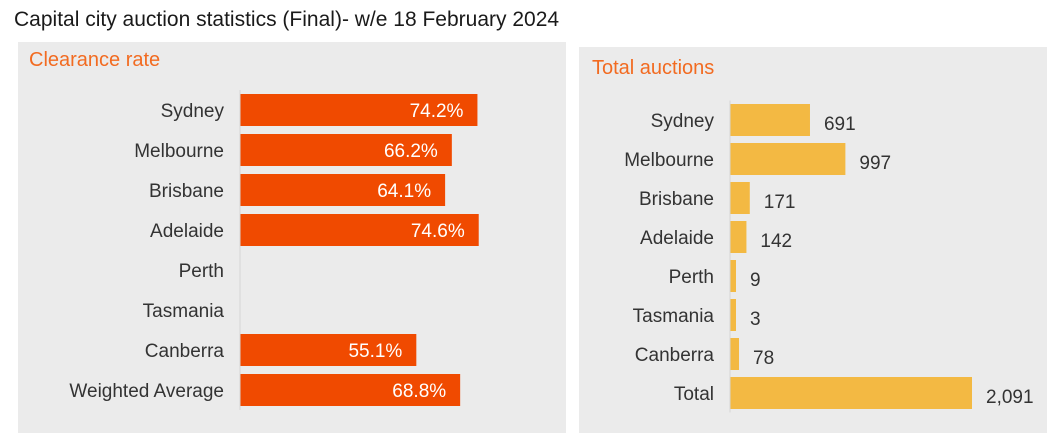 The image size is (1047, 433). I want to click on clearance-value-label-brisbane: 64.1%, so click(404, 191).